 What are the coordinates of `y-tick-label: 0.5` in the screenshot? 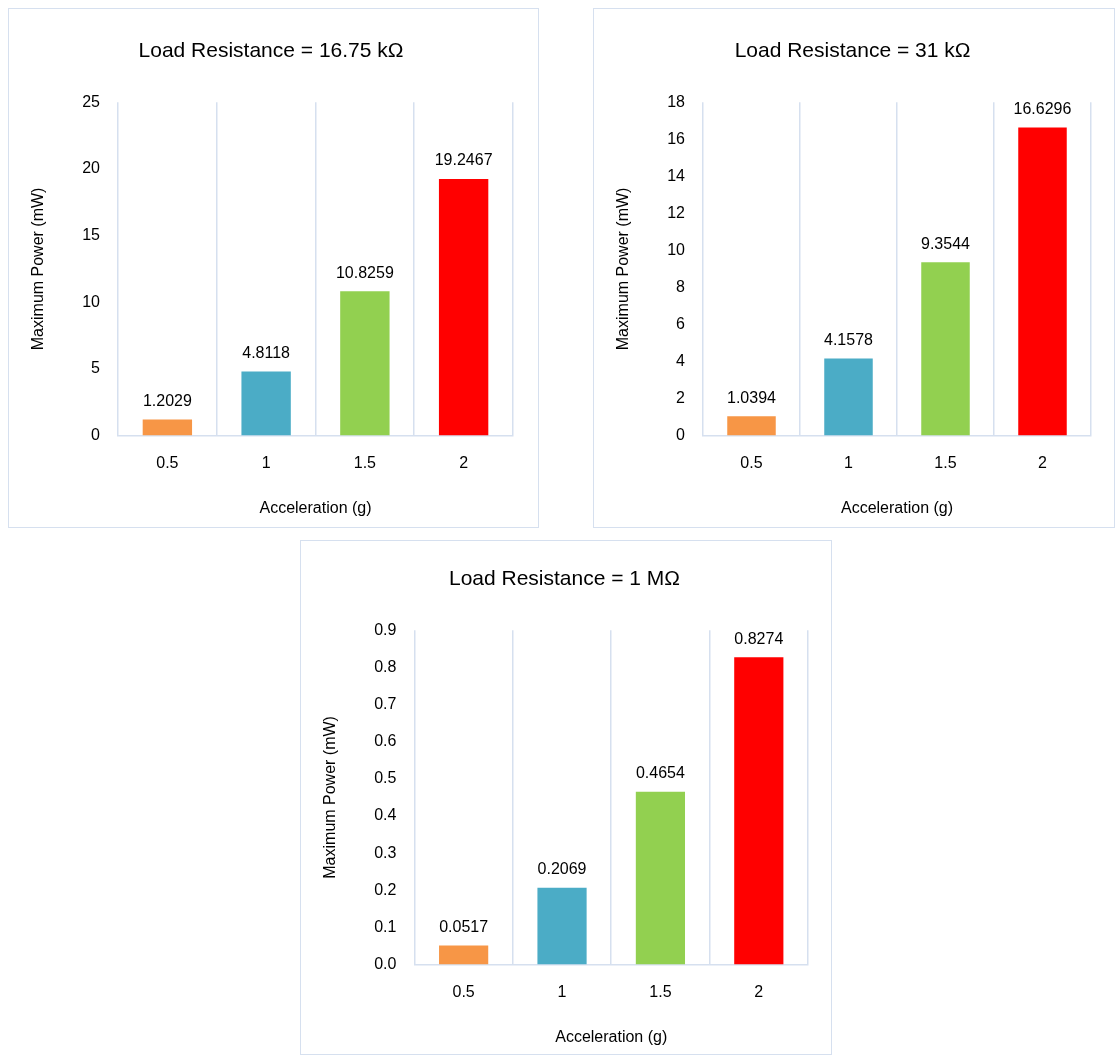 It's located at (385, 778).